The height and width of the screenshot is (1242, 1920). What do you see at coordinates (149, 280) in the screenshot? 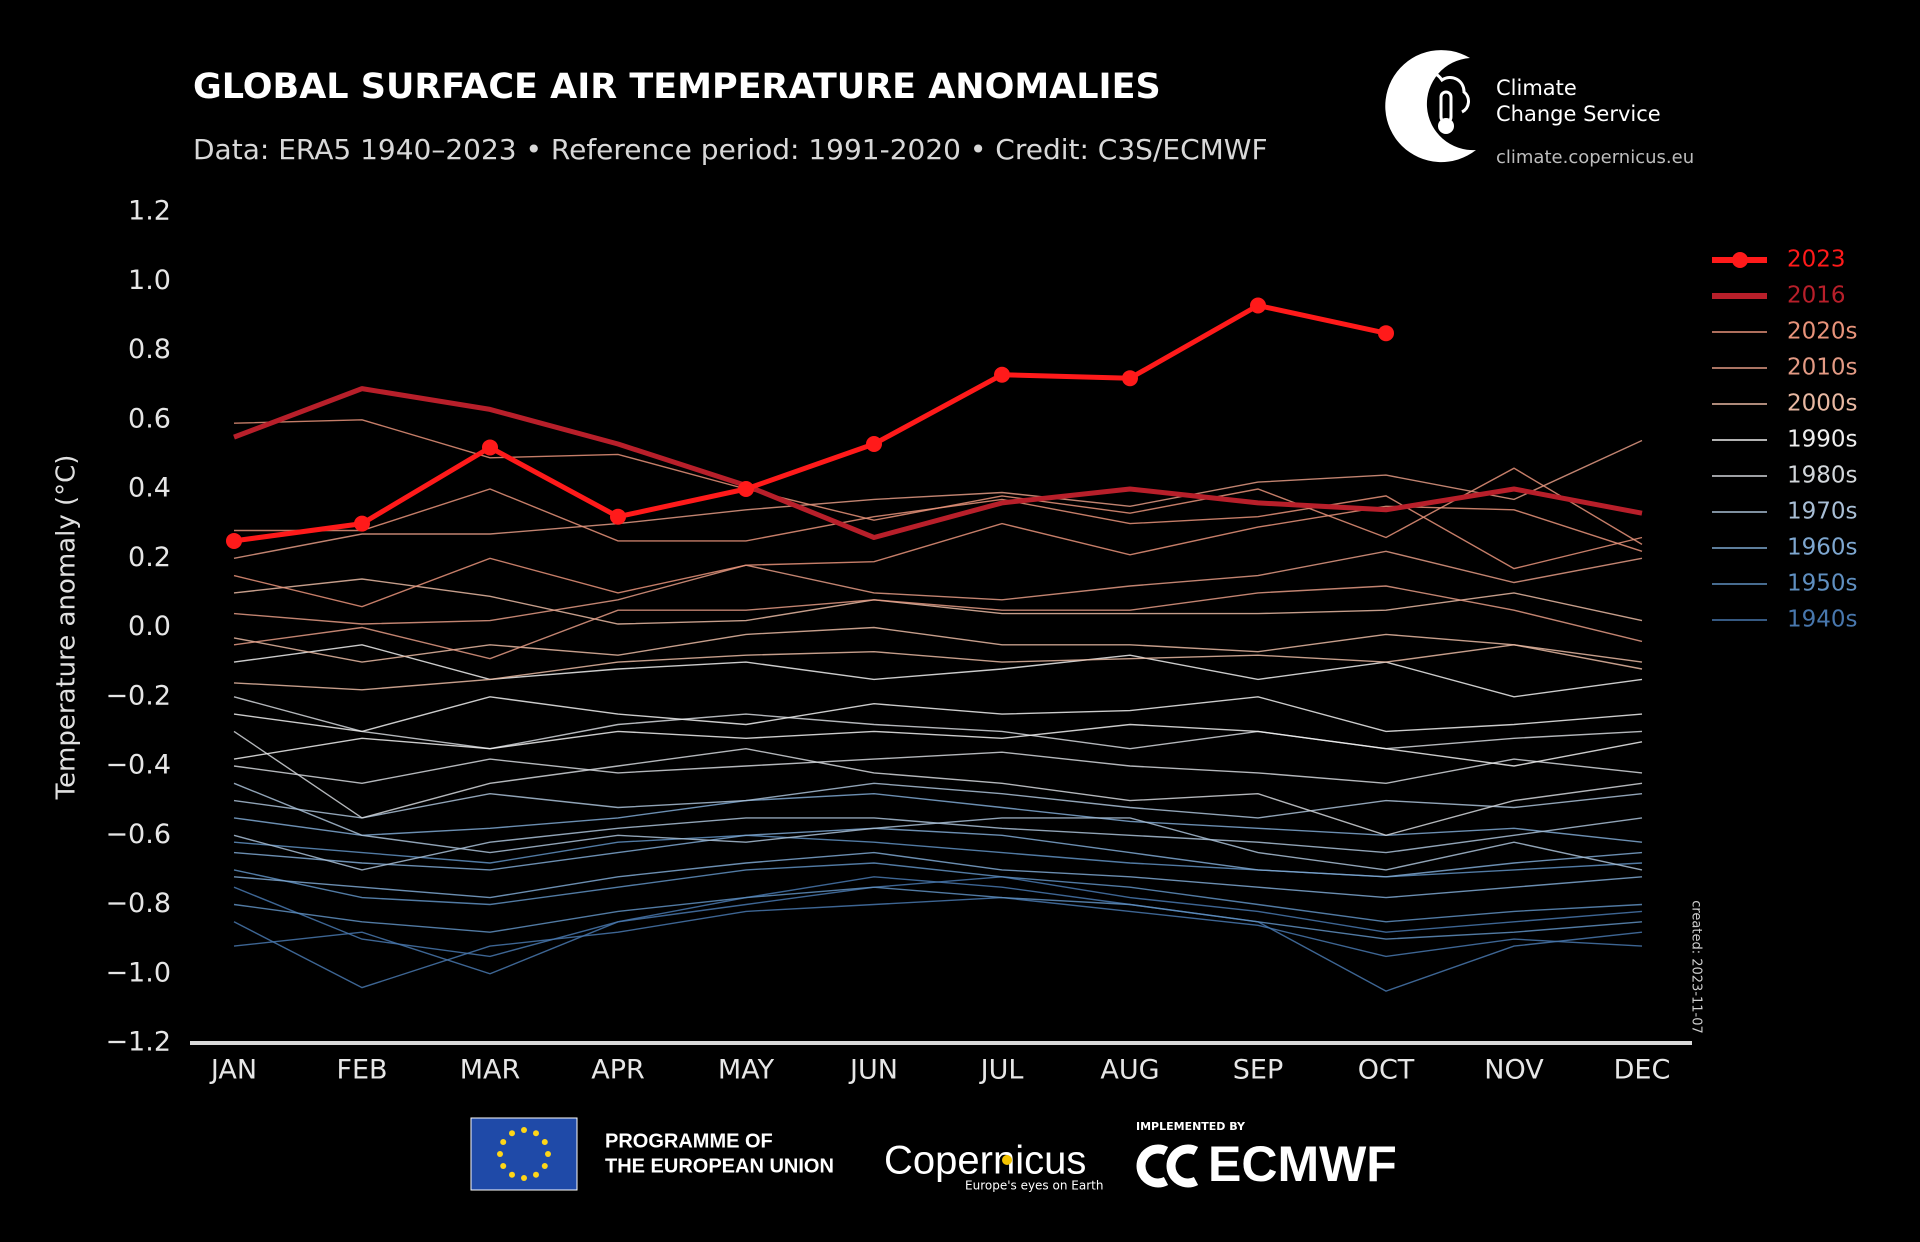
I see `y-tick-label: 1.0` at bounding box center [149, 280].